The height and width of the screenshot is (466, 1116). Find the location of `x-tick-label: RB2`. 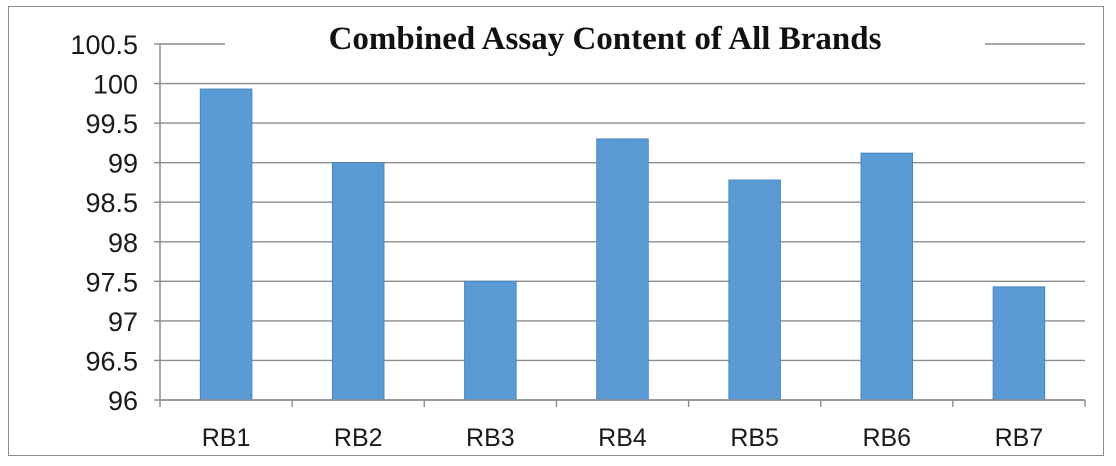

x-tick-label: RB2 is located at coordinates (358, 438).